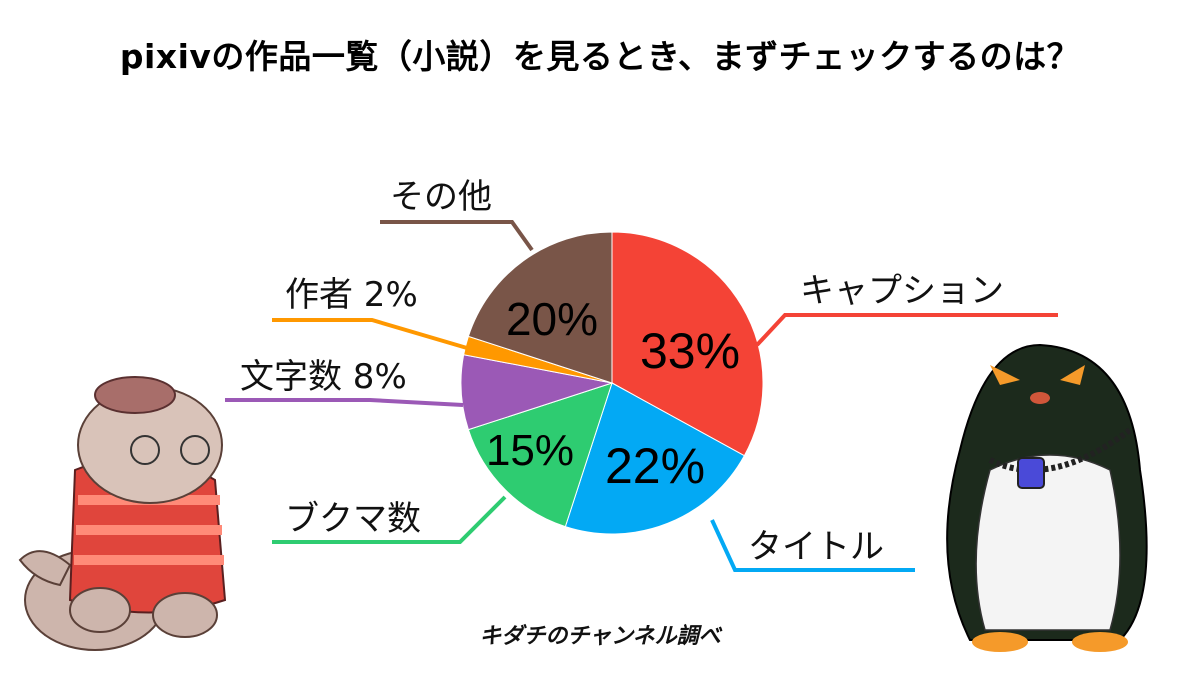  What do you see at coordinates (530, 450) in the screenshot?
I see `slice-value-label-2: 15%` at bounding box center [530, 450].